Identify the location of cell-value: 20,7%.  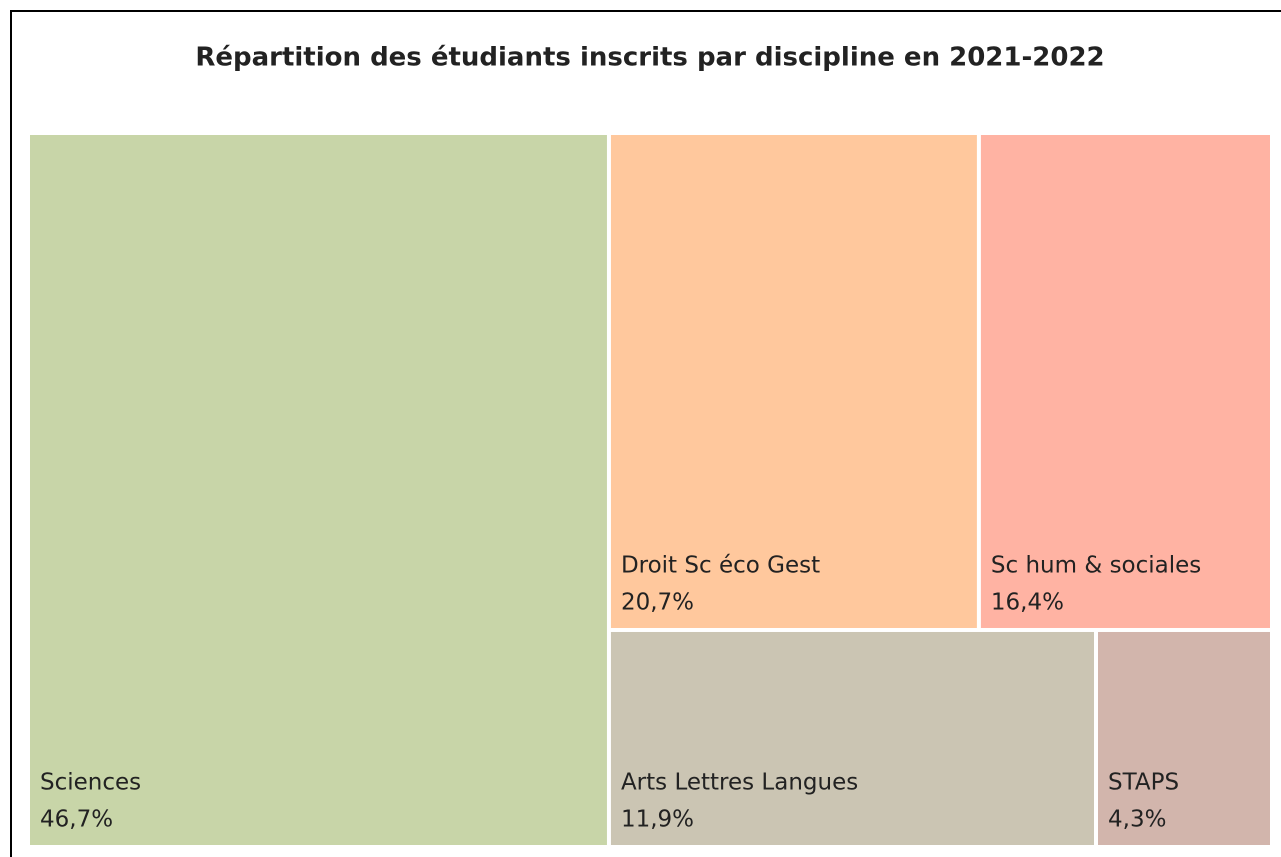
(657, 602).